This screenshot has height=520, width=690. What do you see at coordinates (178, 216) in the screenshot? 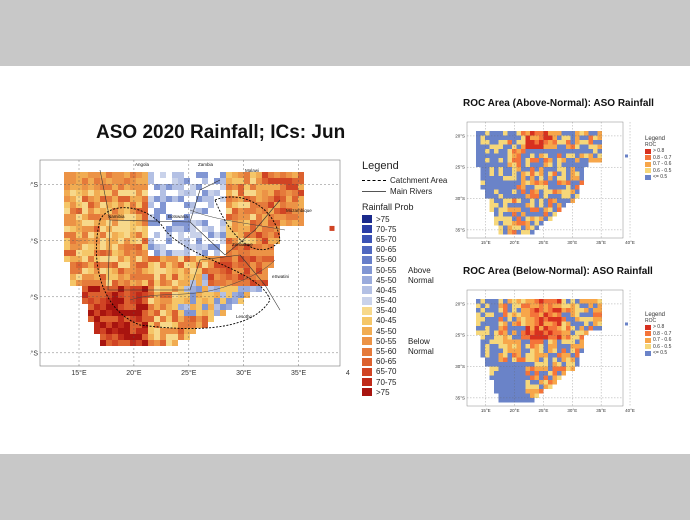
I see `place-label: Botswana` at bounding box center [178, 216].